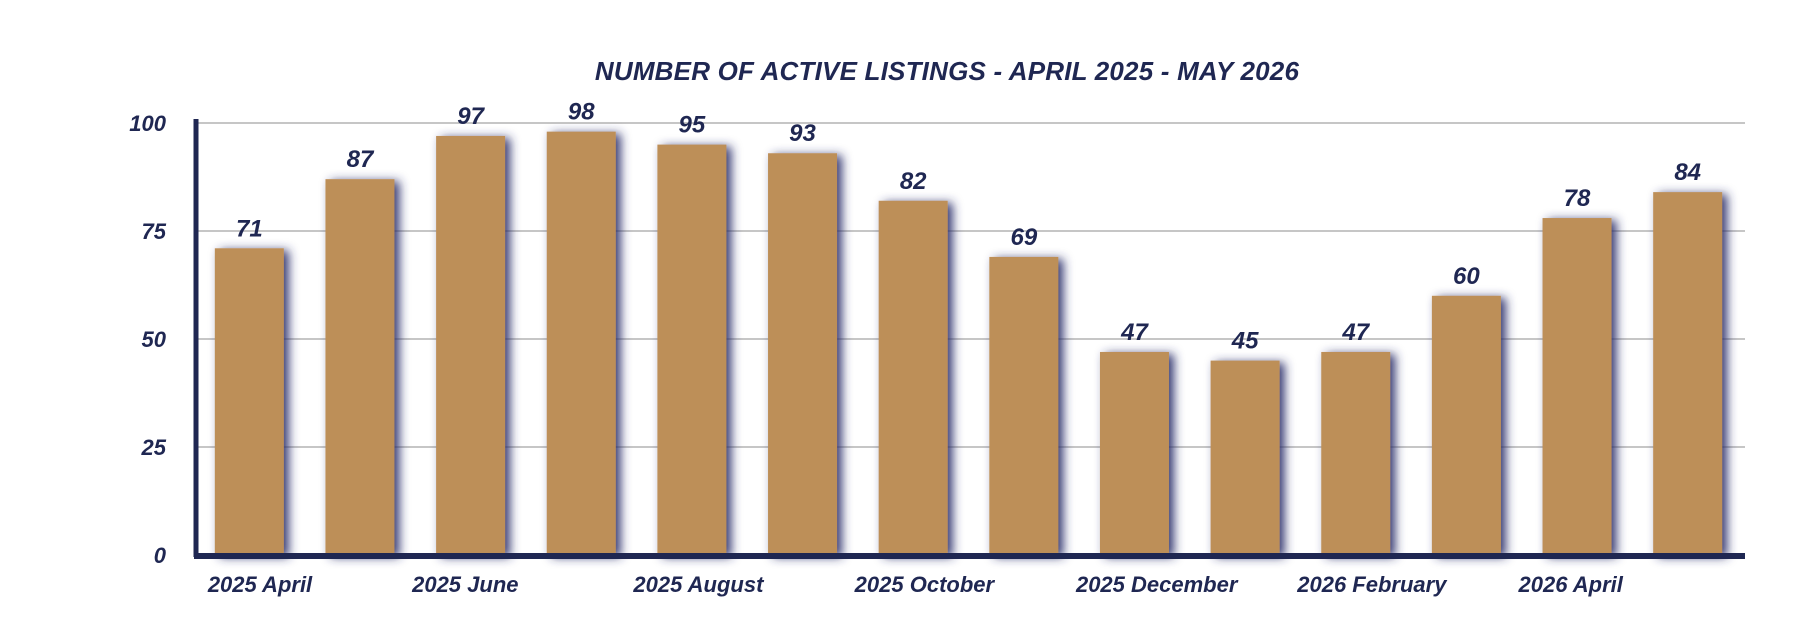 The width and height of the screenshot is (1818, 640). Describe the element at coordinates (925, 584) in the screenshot. I see `x-tick-label: 2025 October` at that location.